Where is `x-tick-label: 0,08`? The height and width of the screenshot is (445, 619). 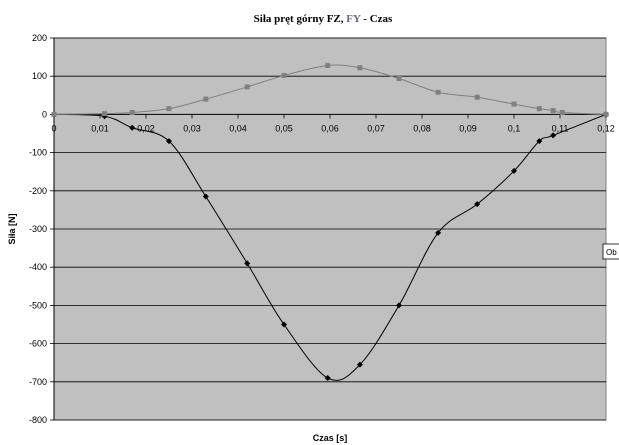
x-tick-label: 0,08 is located at coordinates (422, 128).